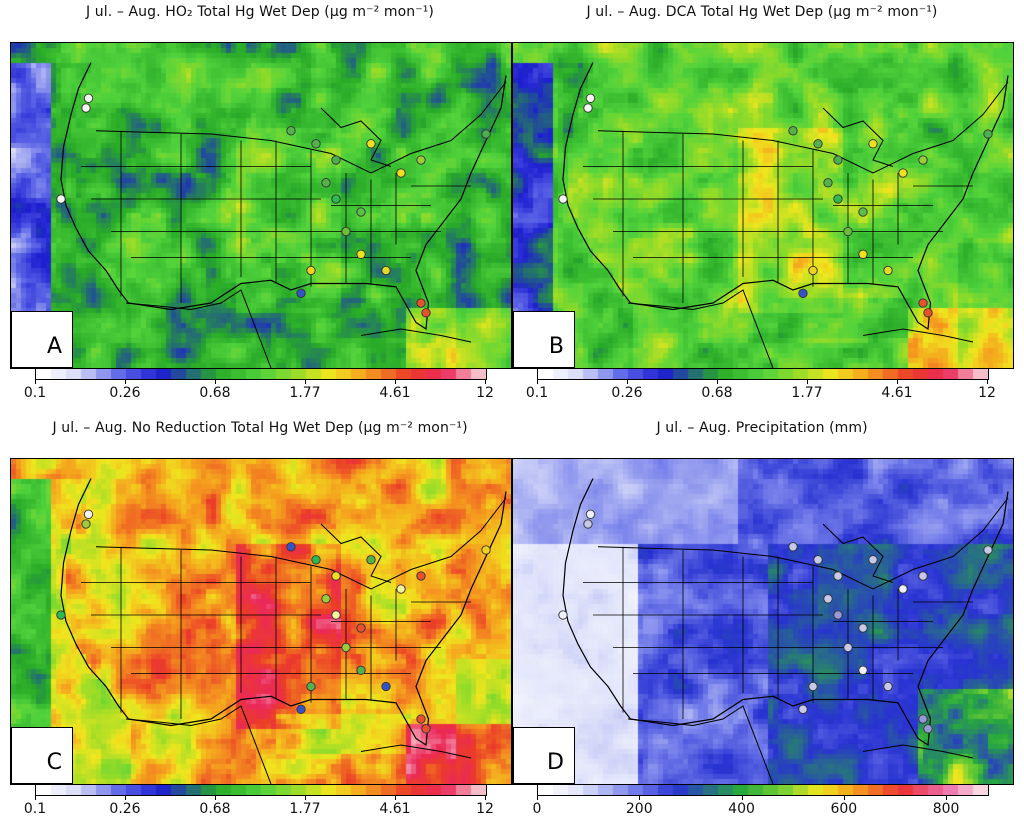 The image size is (1024, 830). What do you see at coordinates (356, 137) in the screenshot?
I see `great-lakes-outline` at bounding box center [356, 137].